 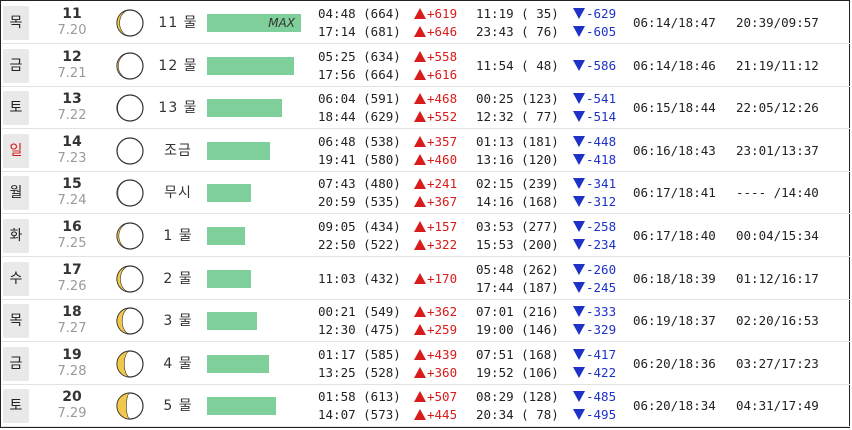 I want to click on high-diff: +362 +259, so click(x=435, y=321).